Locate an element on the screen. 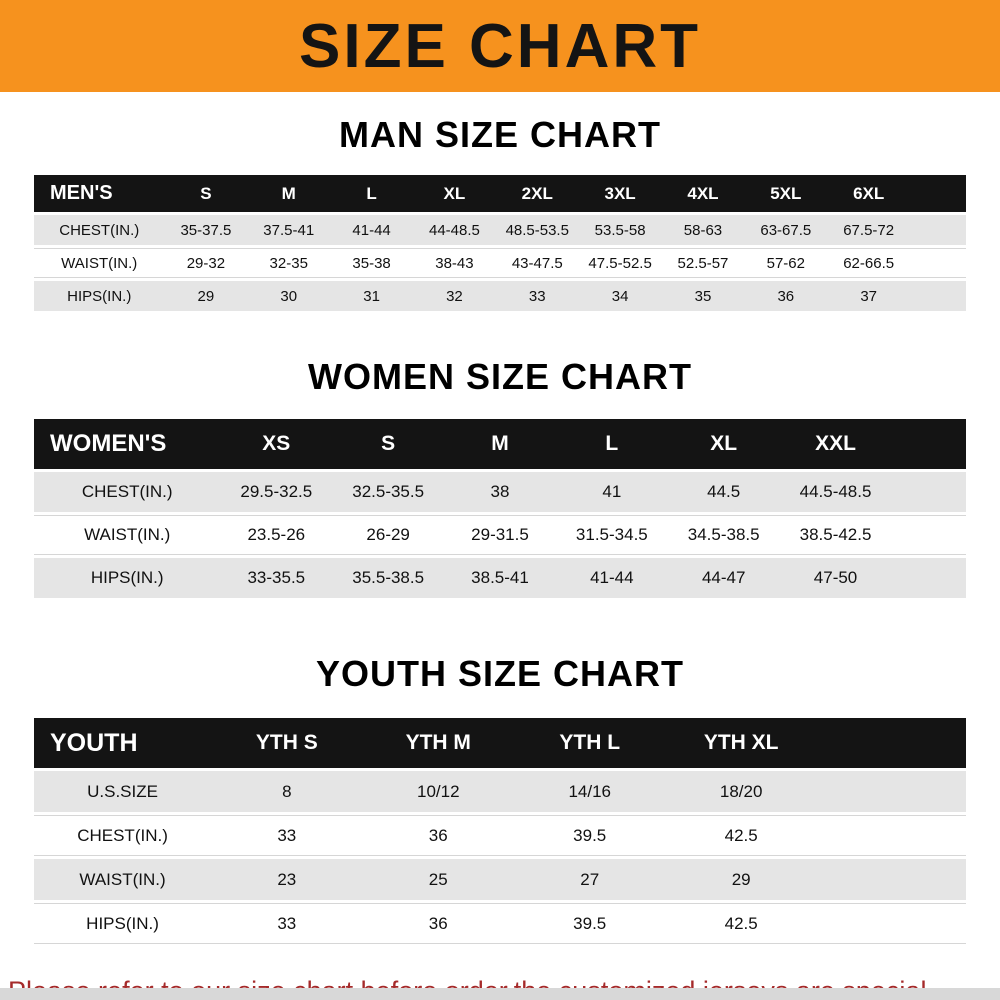 This screenshot has height=1000, width=1000. banner: SIZE CHART is located at coordinates (500, 46).